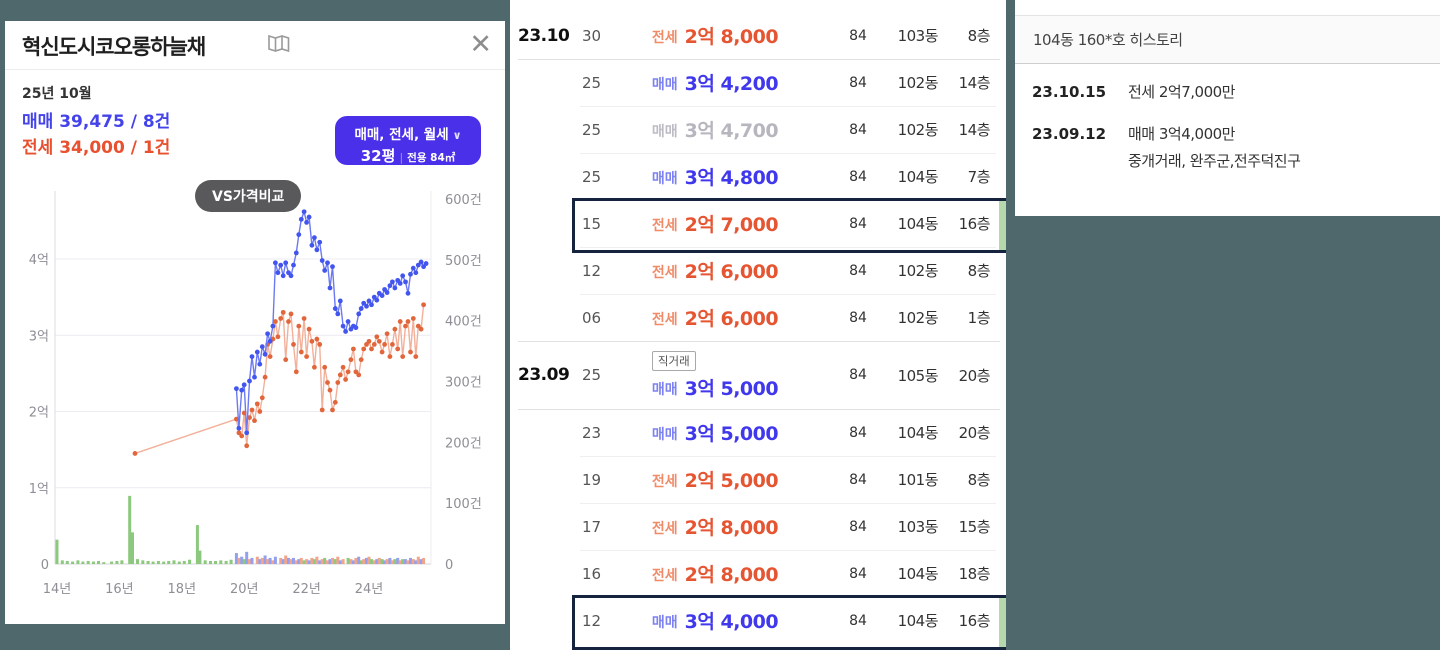 This screenshot has height=650, width=1440. I want to click on price-cell: 전세 2억 6,000, so click(715, 270).